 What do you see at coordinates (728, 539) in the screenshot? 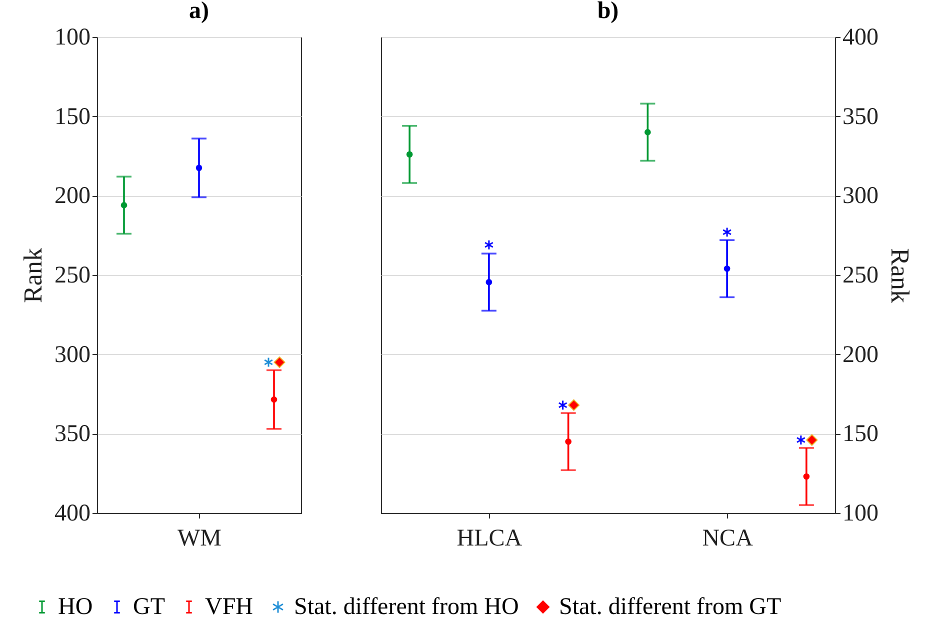
I see `x-tick-label: NCA` at bounding box center [728, 539].